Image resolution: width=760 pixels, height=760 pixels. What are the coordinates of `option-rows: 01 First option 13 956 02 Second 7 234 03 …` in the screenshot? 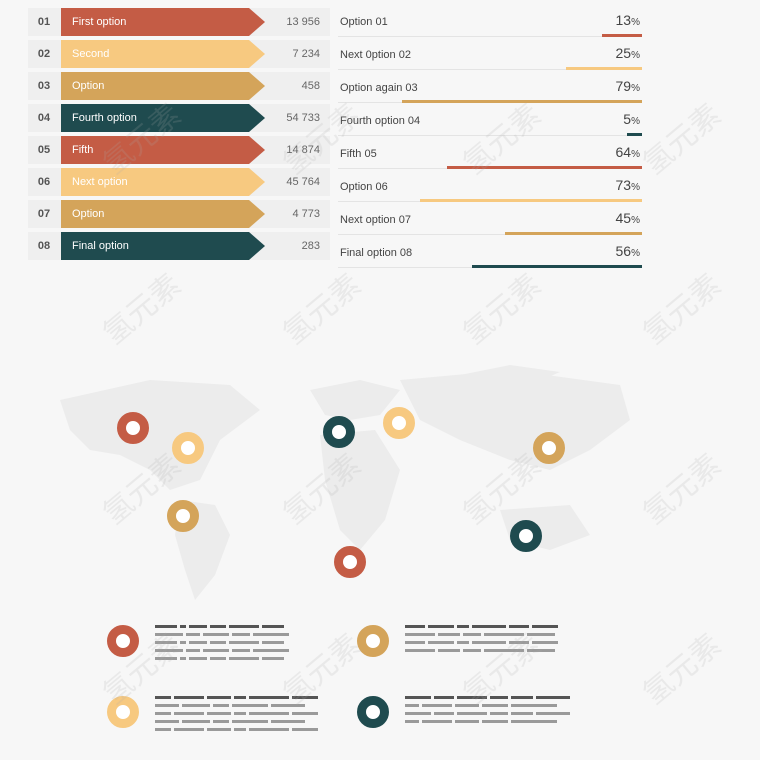 It's located at (179, 136).